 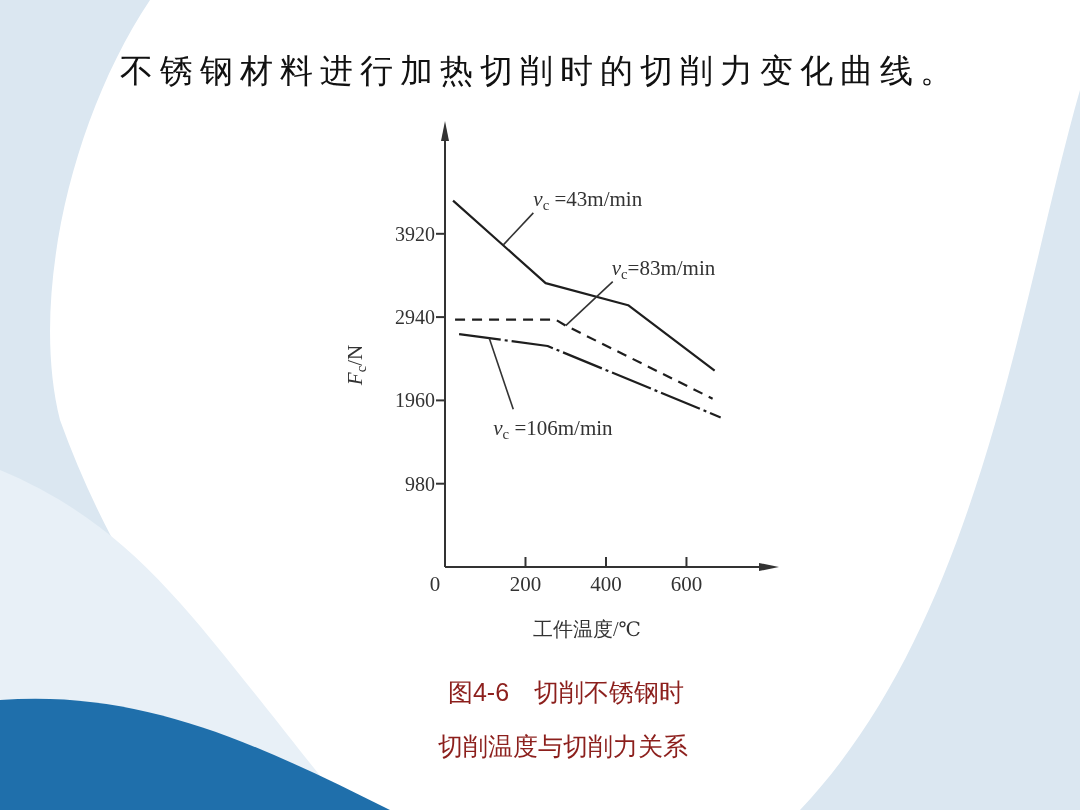 I want to click on y-tick-label: 980, so click(x=420, y=483).